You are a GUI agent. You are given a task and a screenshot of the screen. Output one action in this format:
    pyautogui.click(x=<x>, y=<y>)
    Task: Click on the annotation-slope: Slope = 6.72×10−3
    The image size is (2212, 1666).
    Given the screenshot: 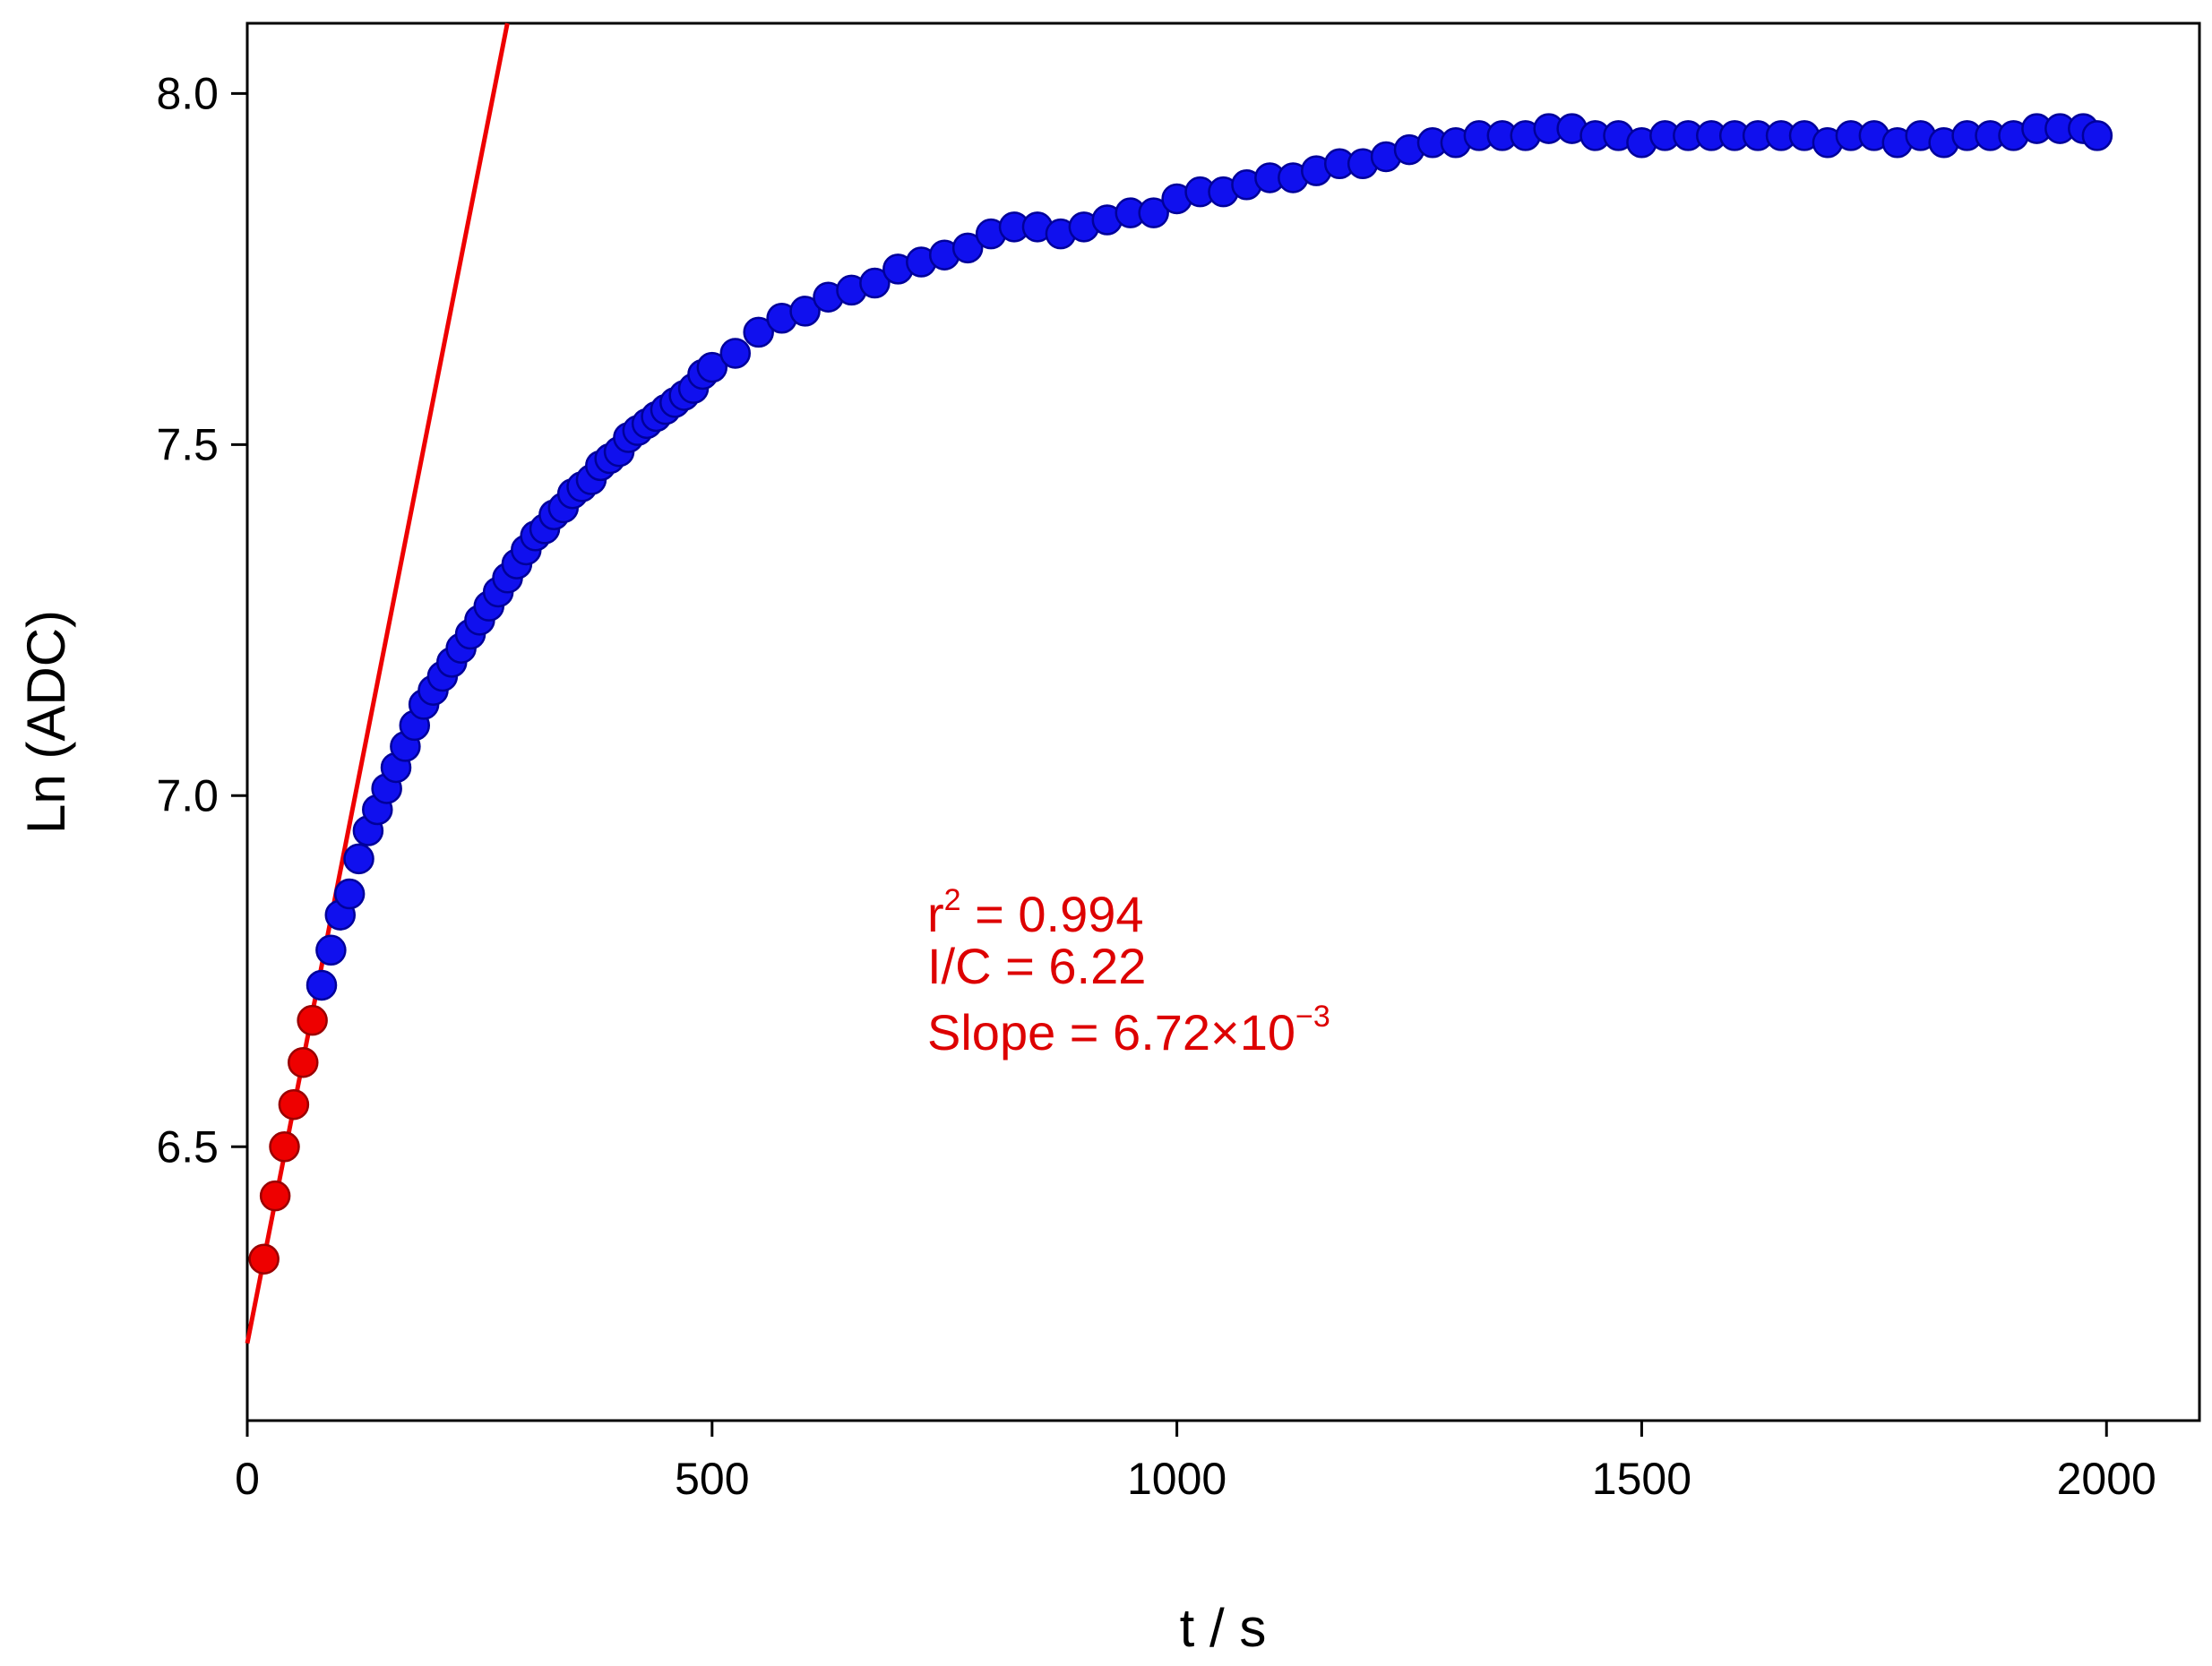 What is the action you would take?
    pyautogui.click(x=1128, y=1030)
    